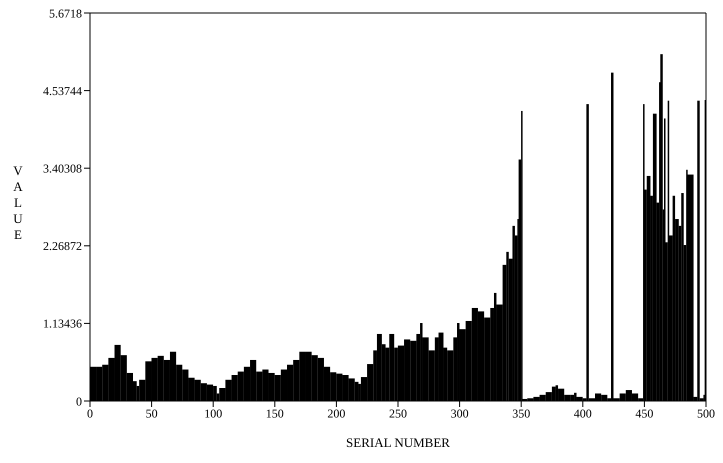 The height and width of the screenshot is (463, 723). What do you see at coordinates (62, 323) in the screenshot?
I see `y-tick-label: 1.13436` at bounding box center [62, 323].